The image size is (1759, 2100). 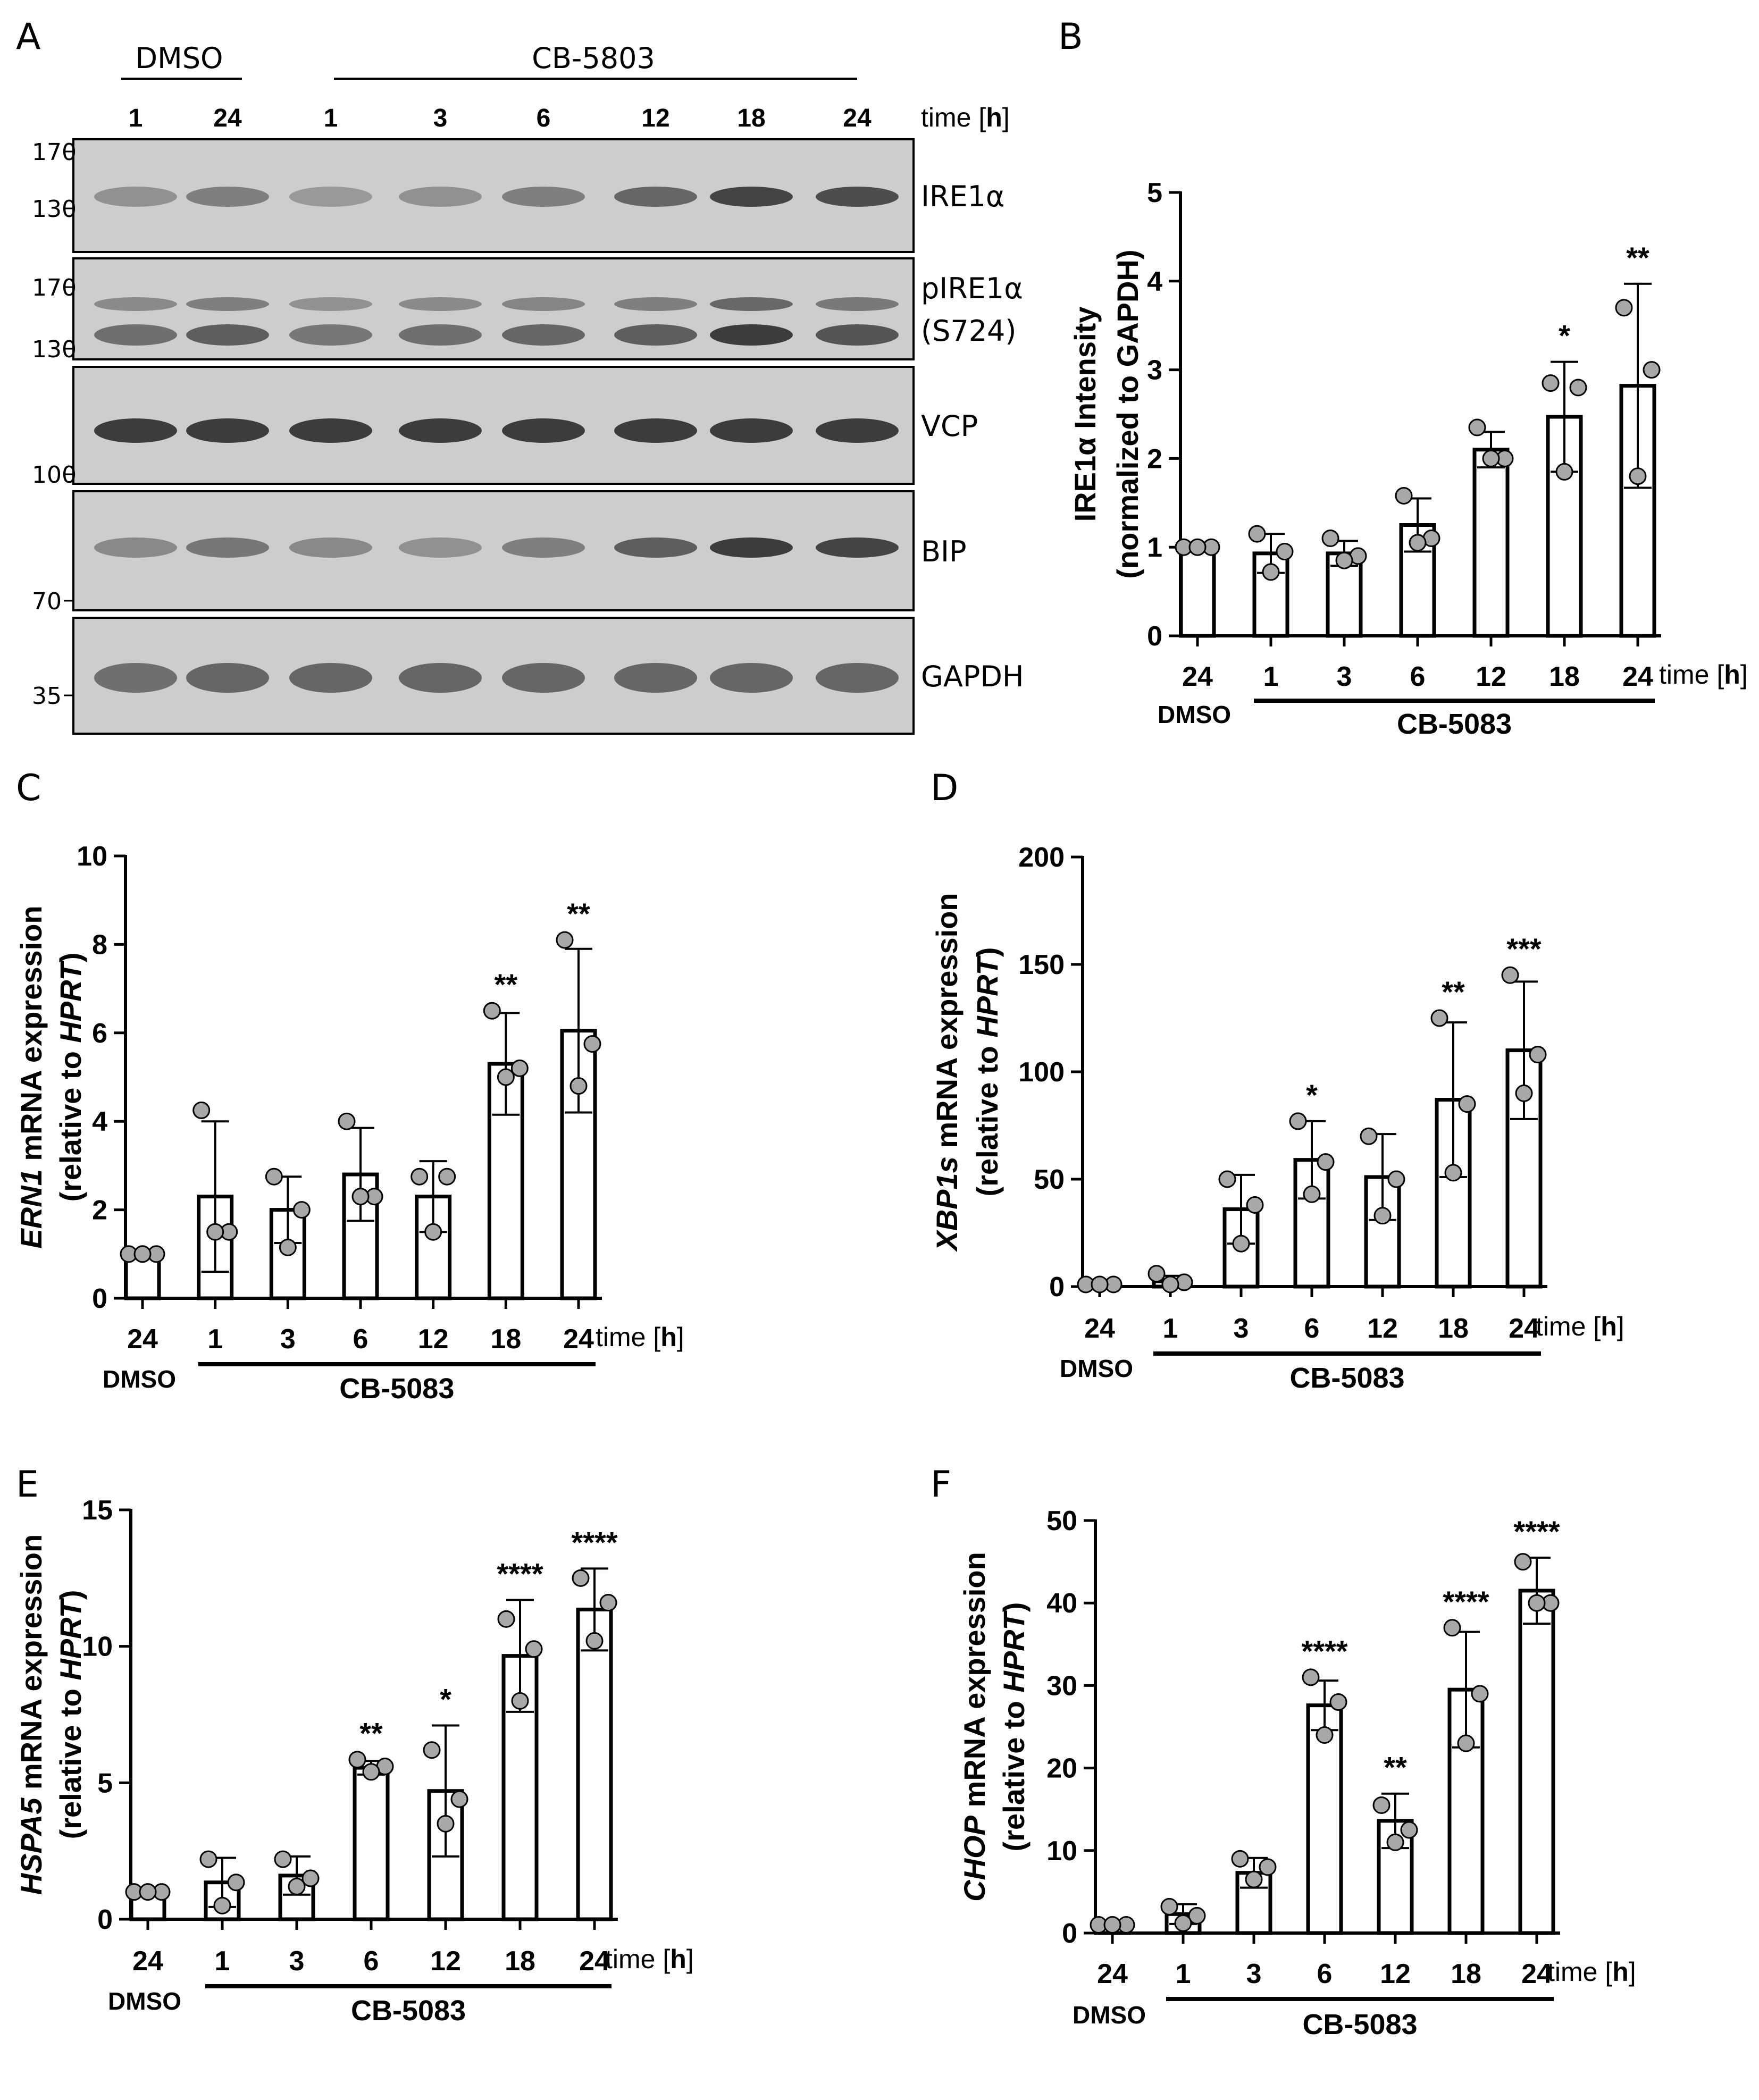 What do you see at coordinates (97, 1647) in the screenshot?
I see `y-tick-label: 10` at bounding box center [97, 1647].